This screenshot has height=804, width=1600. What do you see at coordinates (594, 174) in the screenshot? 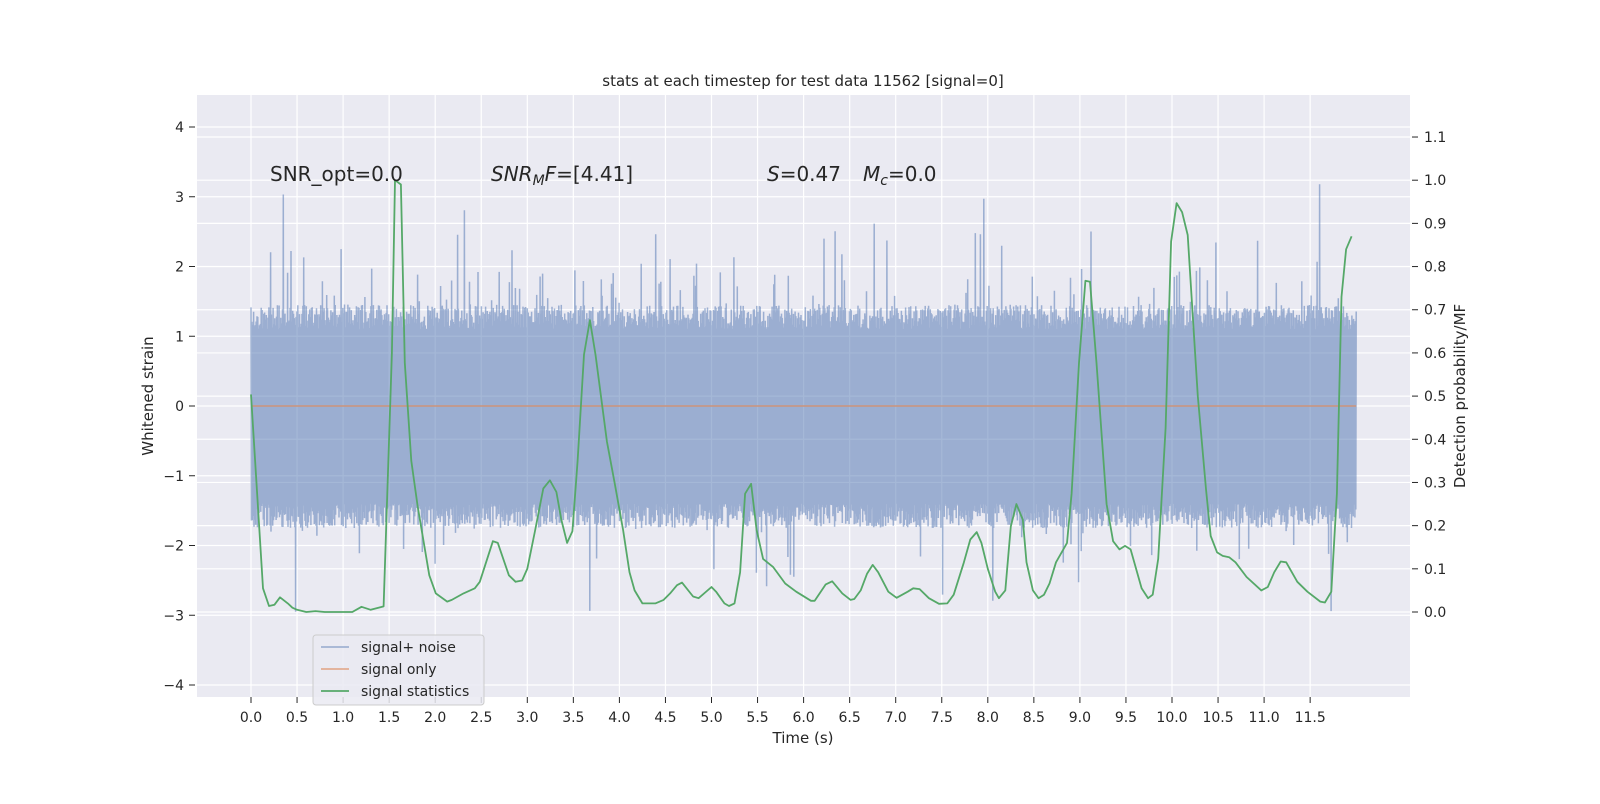
I see `snr-mf-value: =[4.41]` at bounding box center [594, 174].